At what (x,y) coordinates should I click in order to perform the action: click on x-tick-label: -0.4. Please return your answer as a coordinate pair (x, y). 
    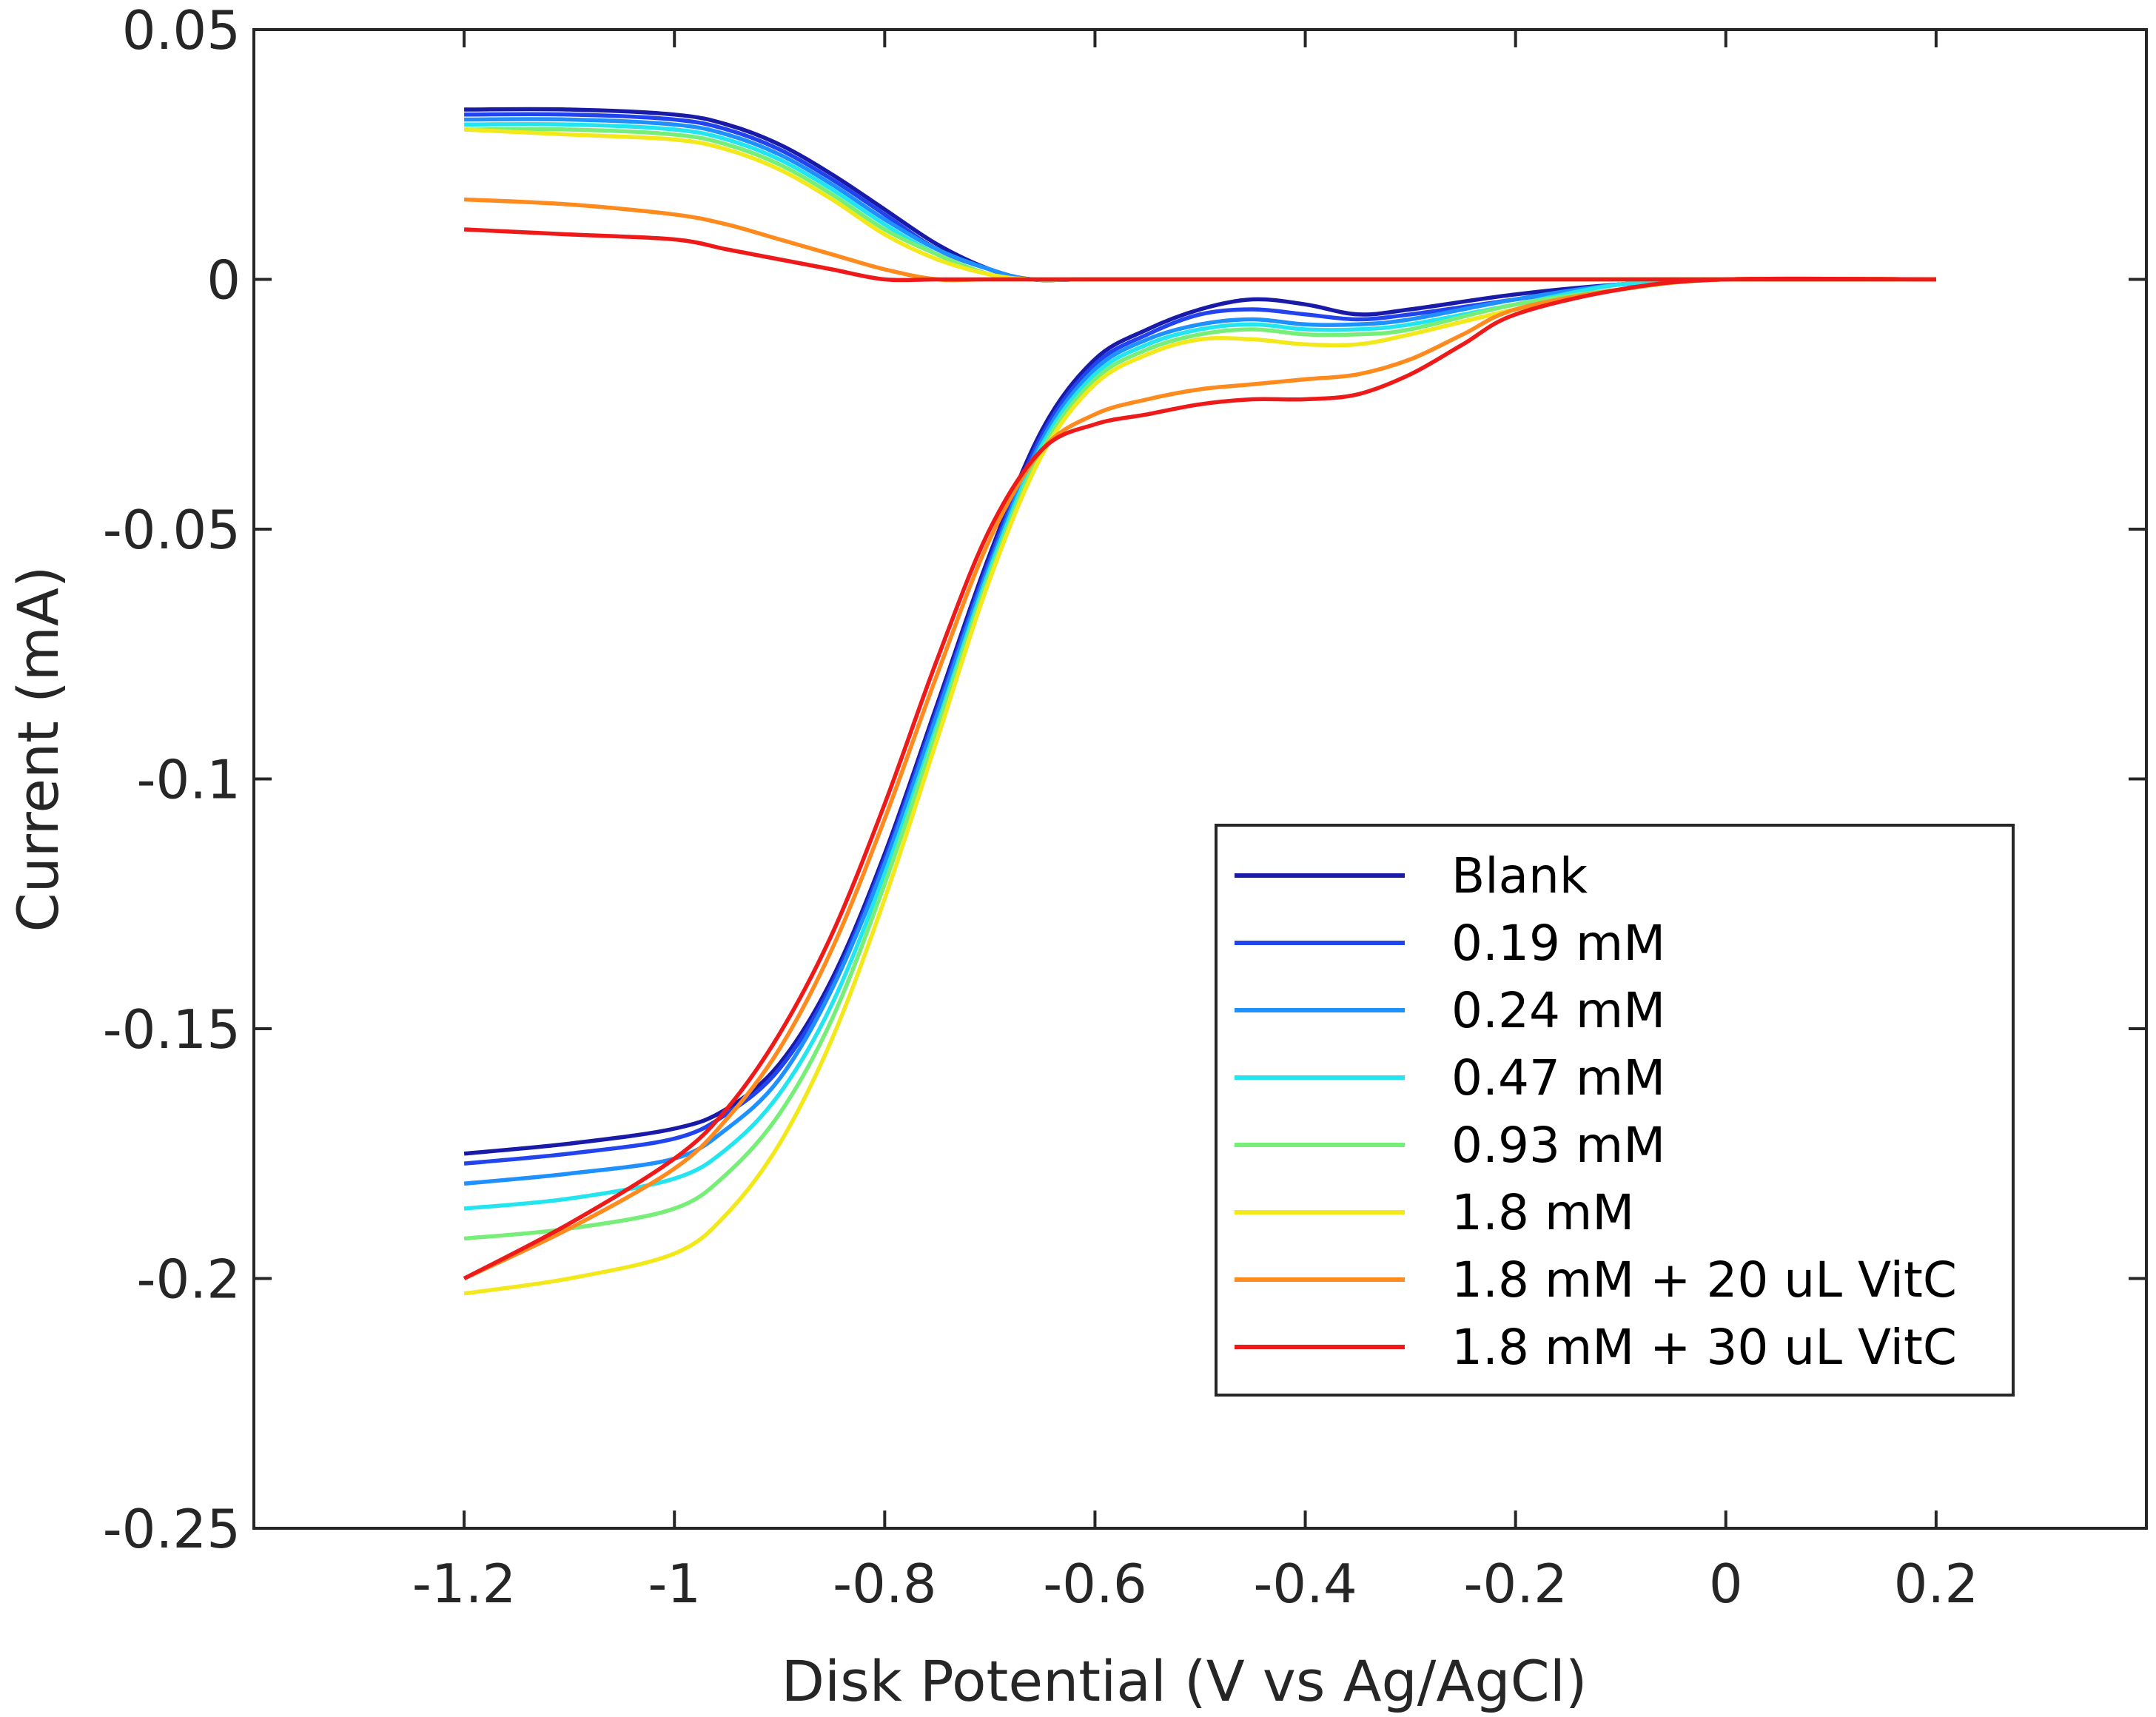
    Looking at the image, I should click on (1305, 1584).